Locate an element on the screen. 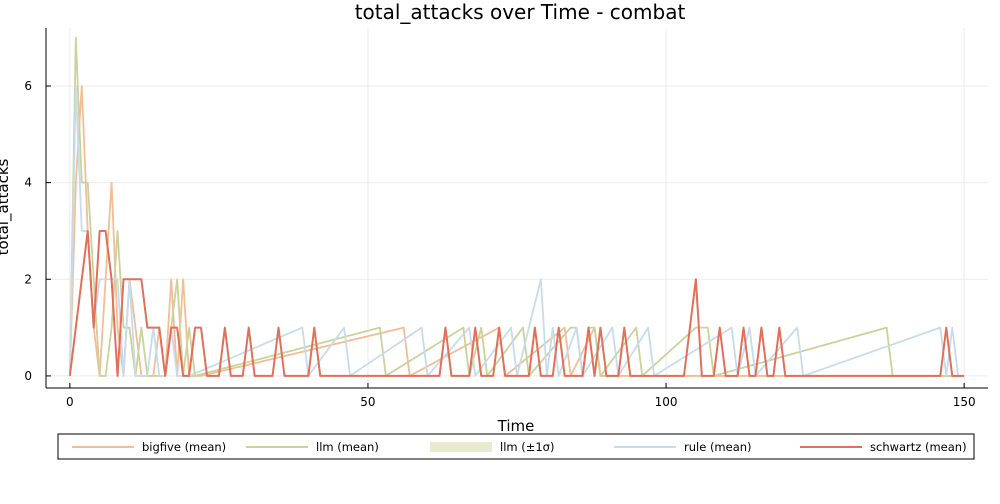 Image resolution: width=1000 pixels, height=504 pixels. x-tick-label: 100 is located at coordinates (666, 402).